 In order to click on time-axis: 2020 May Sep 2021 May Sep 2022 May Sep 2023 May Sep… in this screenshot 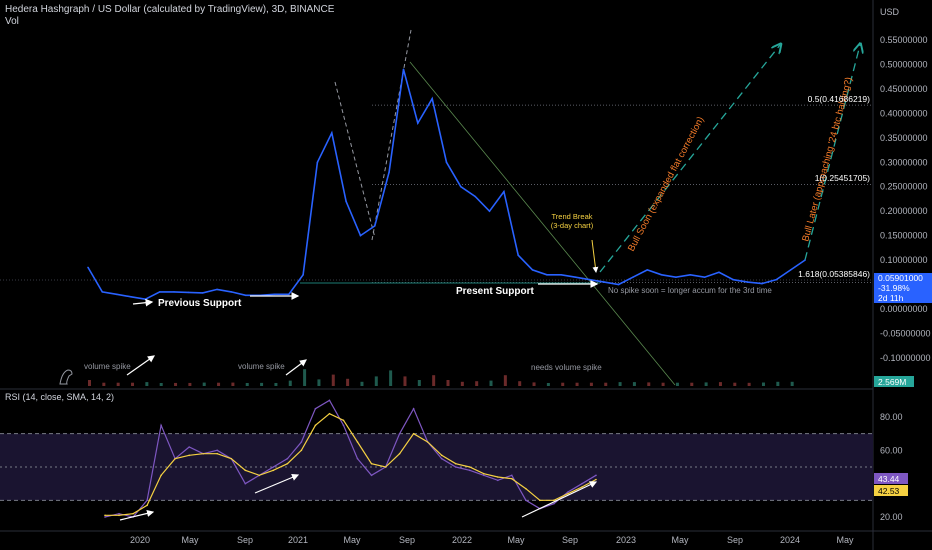, I will do `click(492, 540)`.